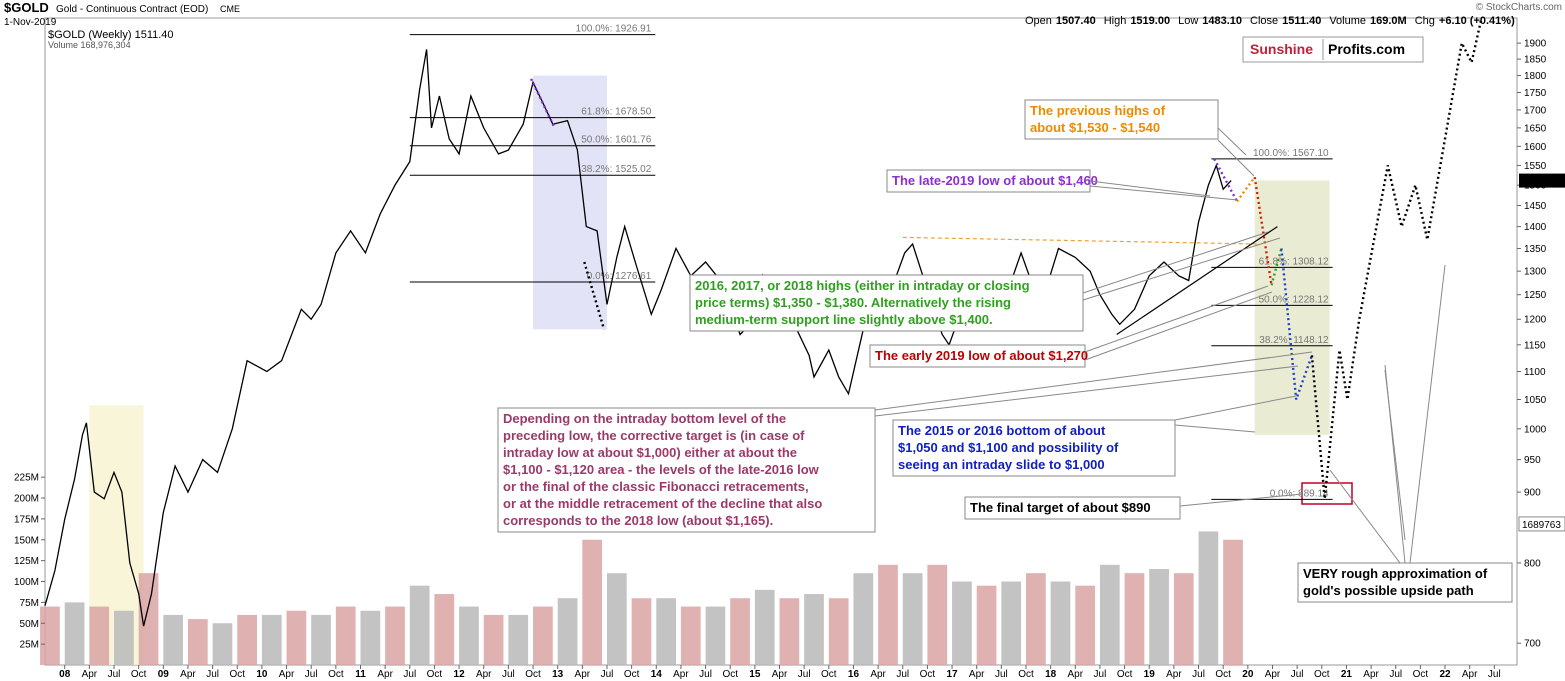  I want to click on fib-label: 38.2%: 1525.02, so click(616, 169).